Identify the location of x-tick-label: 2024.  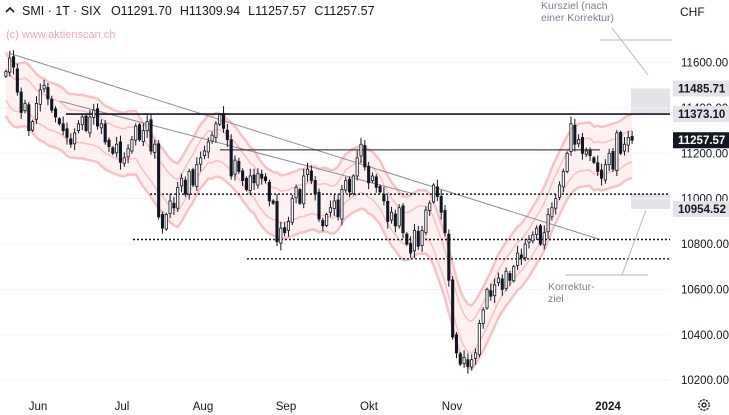
(608, 407).